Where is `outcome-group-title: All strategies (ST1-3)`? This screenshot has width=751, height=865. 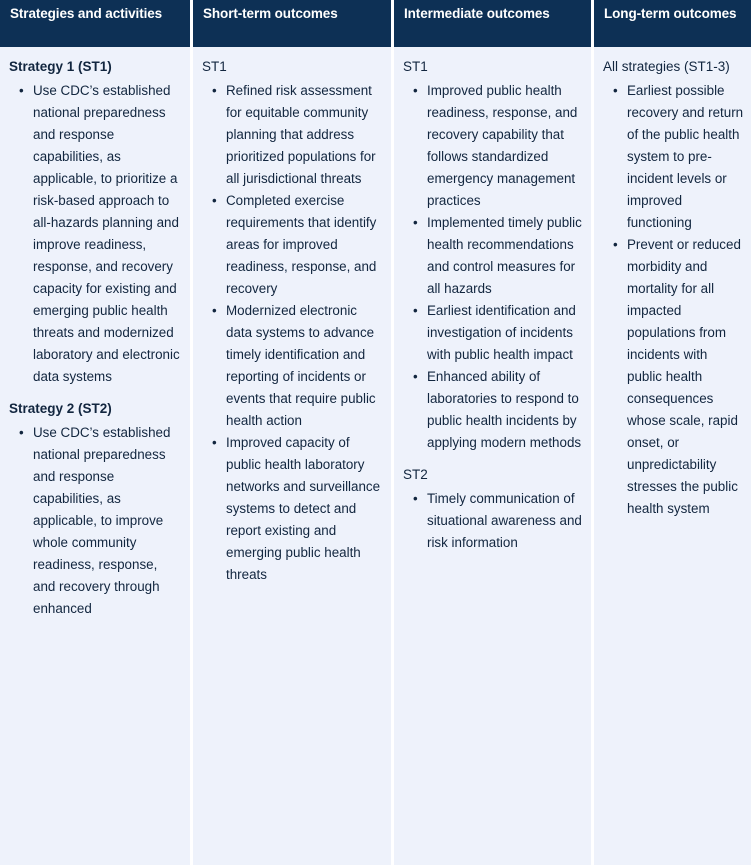 outcome-group-title: All strategies (ST1-3) is located at coordinates (666, 66).